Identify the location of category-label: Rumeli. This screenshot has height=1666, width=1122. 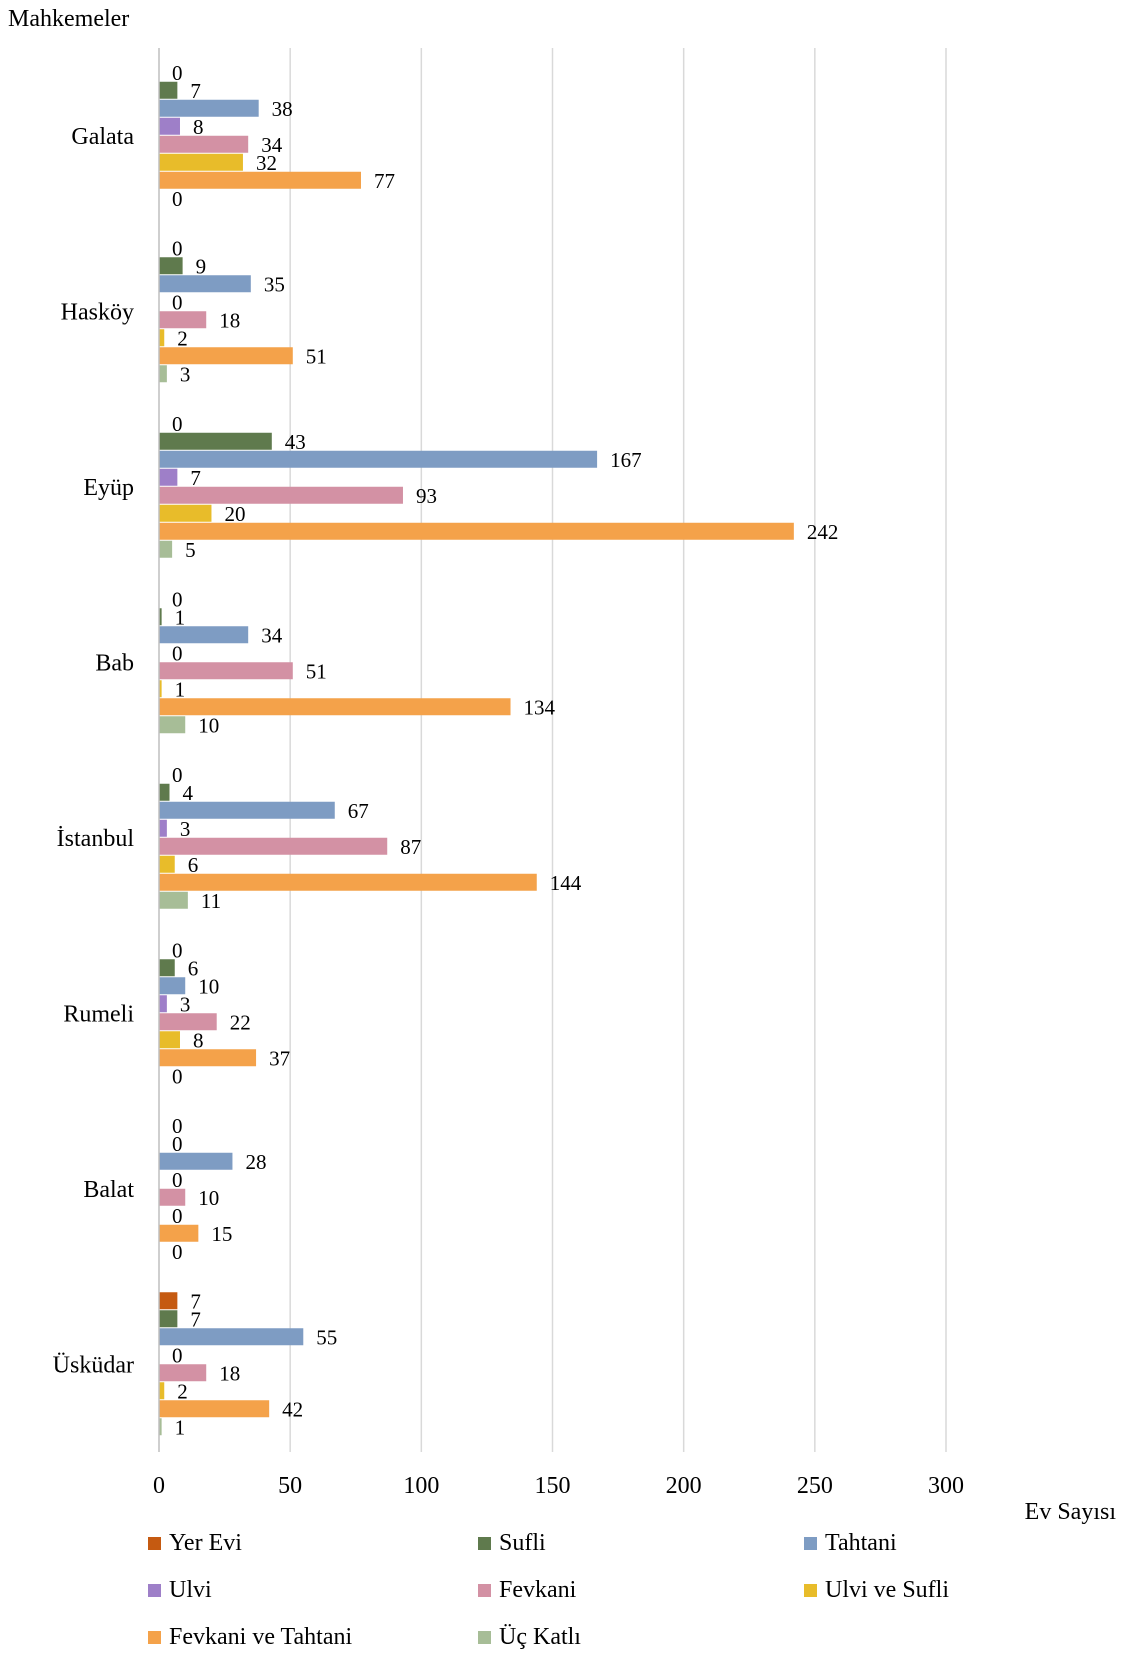
(98, 1014).